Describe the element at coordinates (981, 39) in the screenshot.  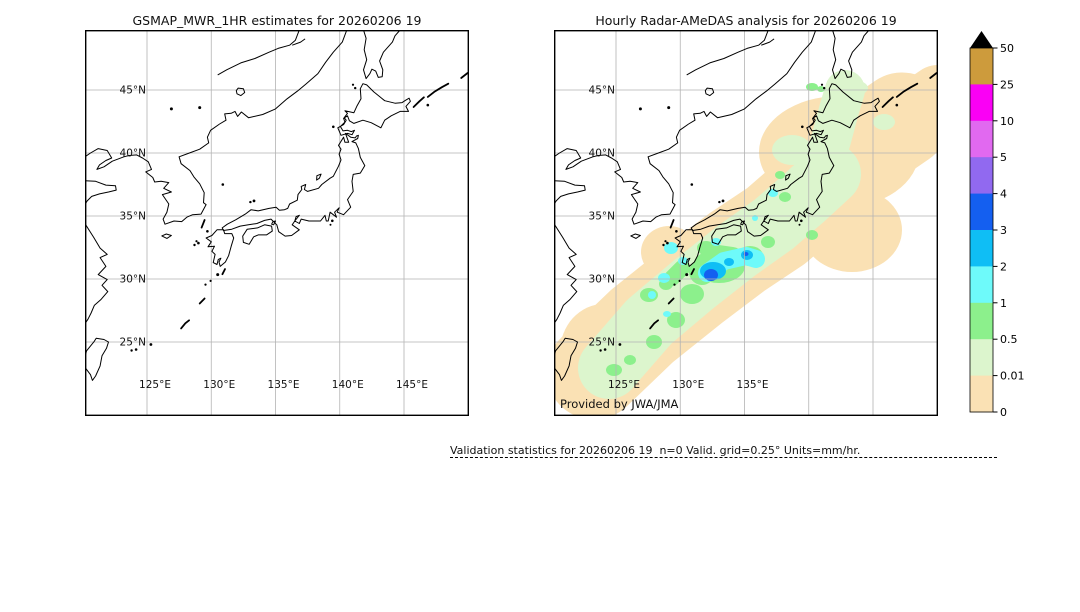
I see `colorbar-overflow-triangle` at that location.